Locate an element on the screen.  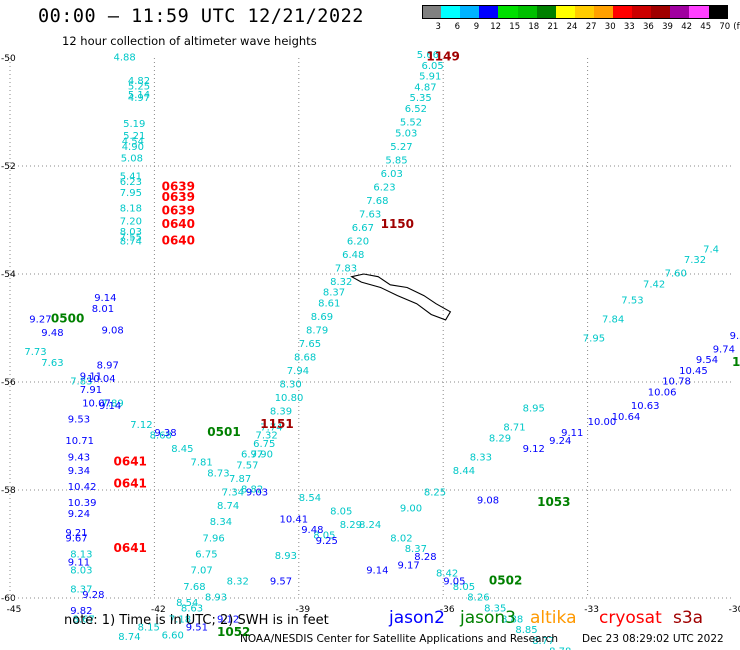
swh-label: 10.42 is located at coordinates (82, 487).